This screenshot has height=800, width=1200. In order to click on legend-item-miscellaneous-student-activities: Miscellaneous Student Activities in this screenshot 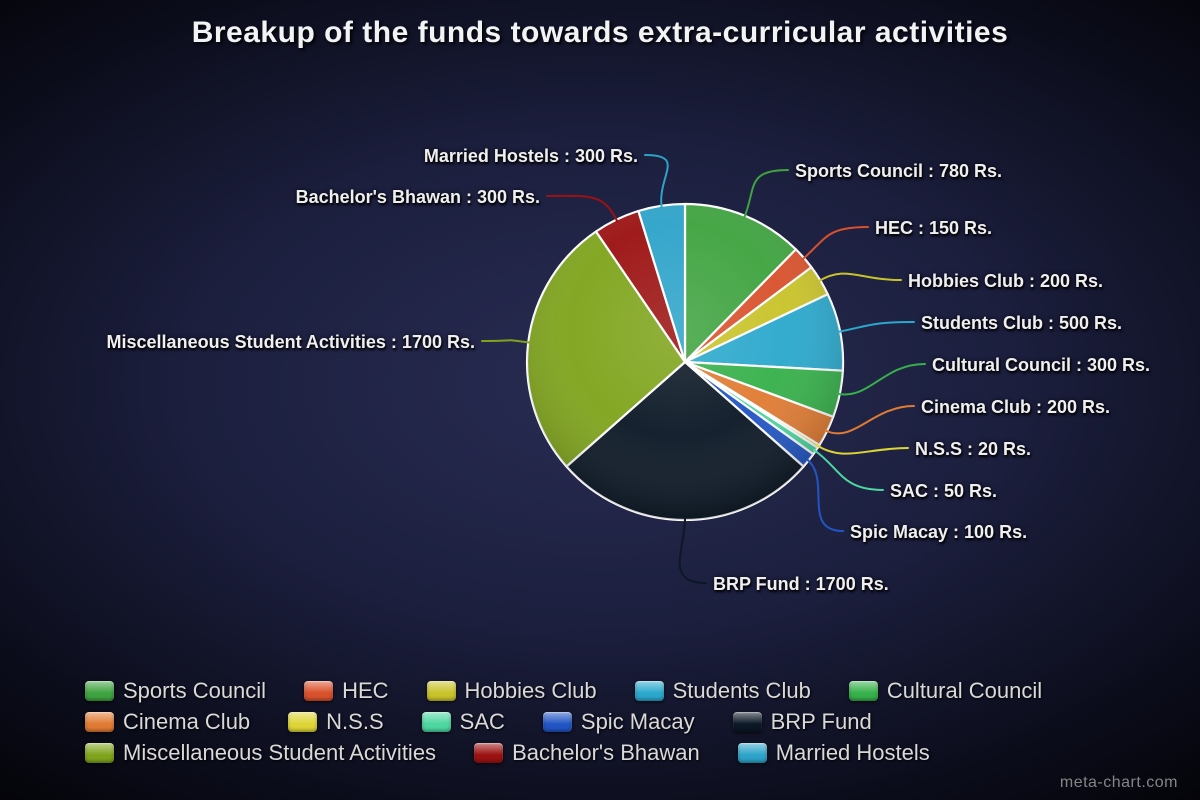, I will do `click(260, 753)`.